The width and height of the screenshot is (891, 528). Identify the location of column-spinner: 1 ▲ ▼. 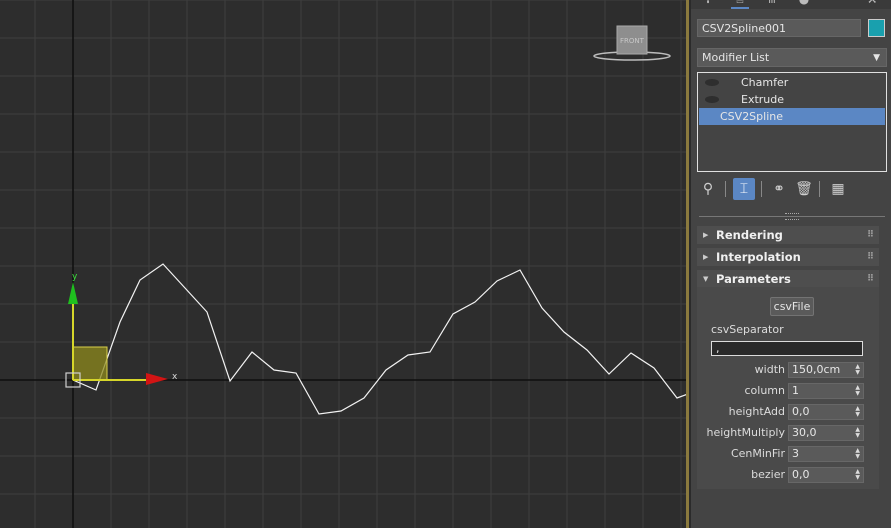
(826, 391).